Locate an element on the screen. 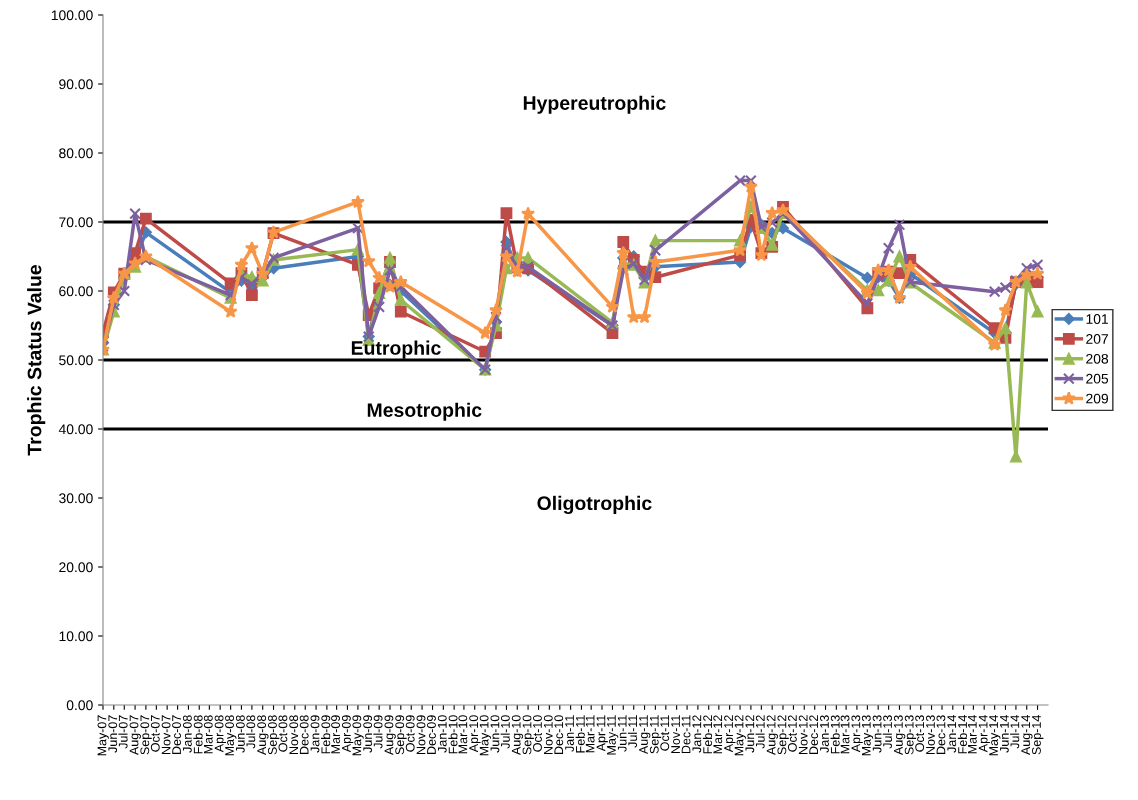 The width and height of the screenshot is (1138, 800). y-tick-label: 60.00 is located at coordinates (76, 291).